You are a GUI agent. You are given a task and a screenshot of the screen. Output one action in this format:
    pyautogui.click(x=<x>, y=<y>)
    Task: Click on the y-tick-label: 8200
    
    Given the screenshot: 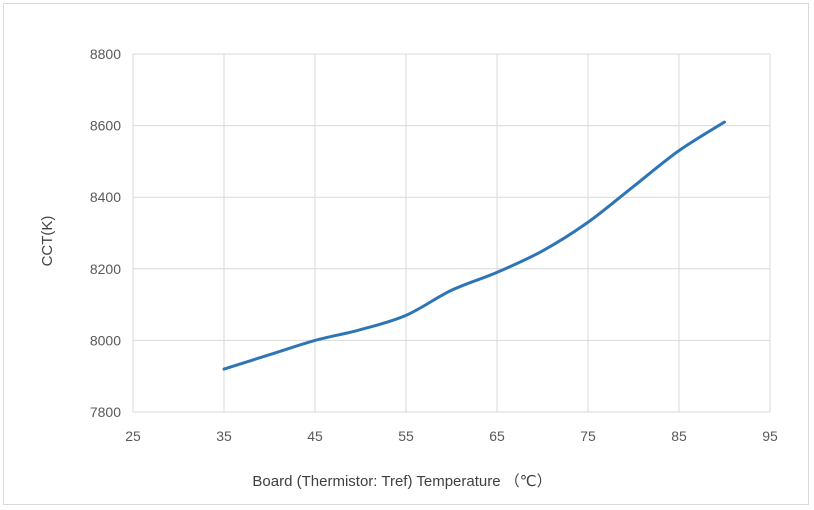 What is the action you would take?
    pyautogui.click(x=105, y=269)
    